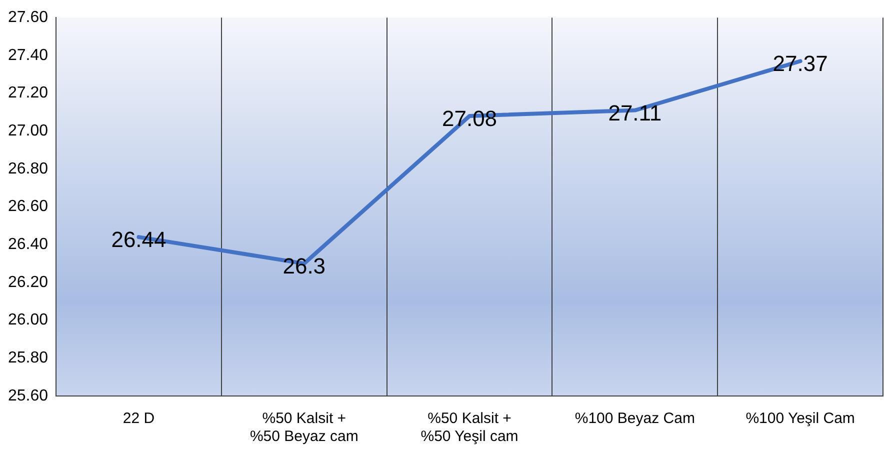  What do you see at coordinates (138, 419) in the screenshot?
I see `x-tick-label: 22 D` at bounding box center [138, 419].